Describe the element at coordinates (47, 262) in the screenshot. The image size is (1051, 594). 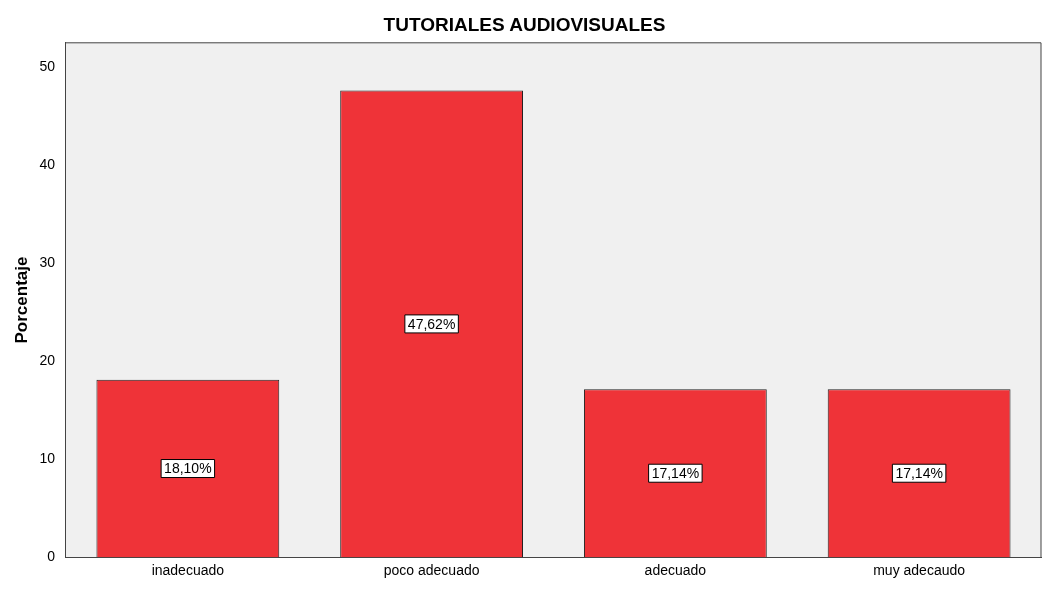
I see `y-tick-label: 30` at that location.